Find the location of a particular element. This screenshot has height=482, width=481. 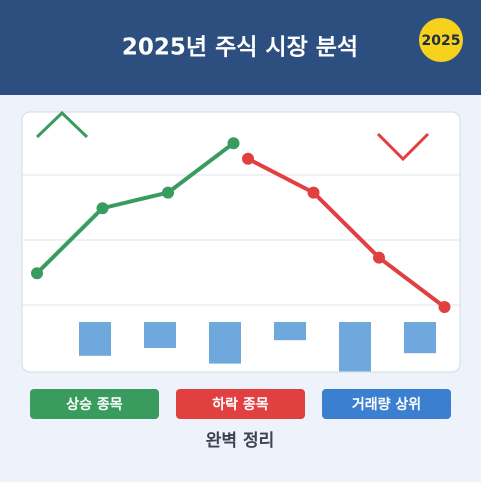

button-label: 하락 종목 is located at coordinates (240, 404).